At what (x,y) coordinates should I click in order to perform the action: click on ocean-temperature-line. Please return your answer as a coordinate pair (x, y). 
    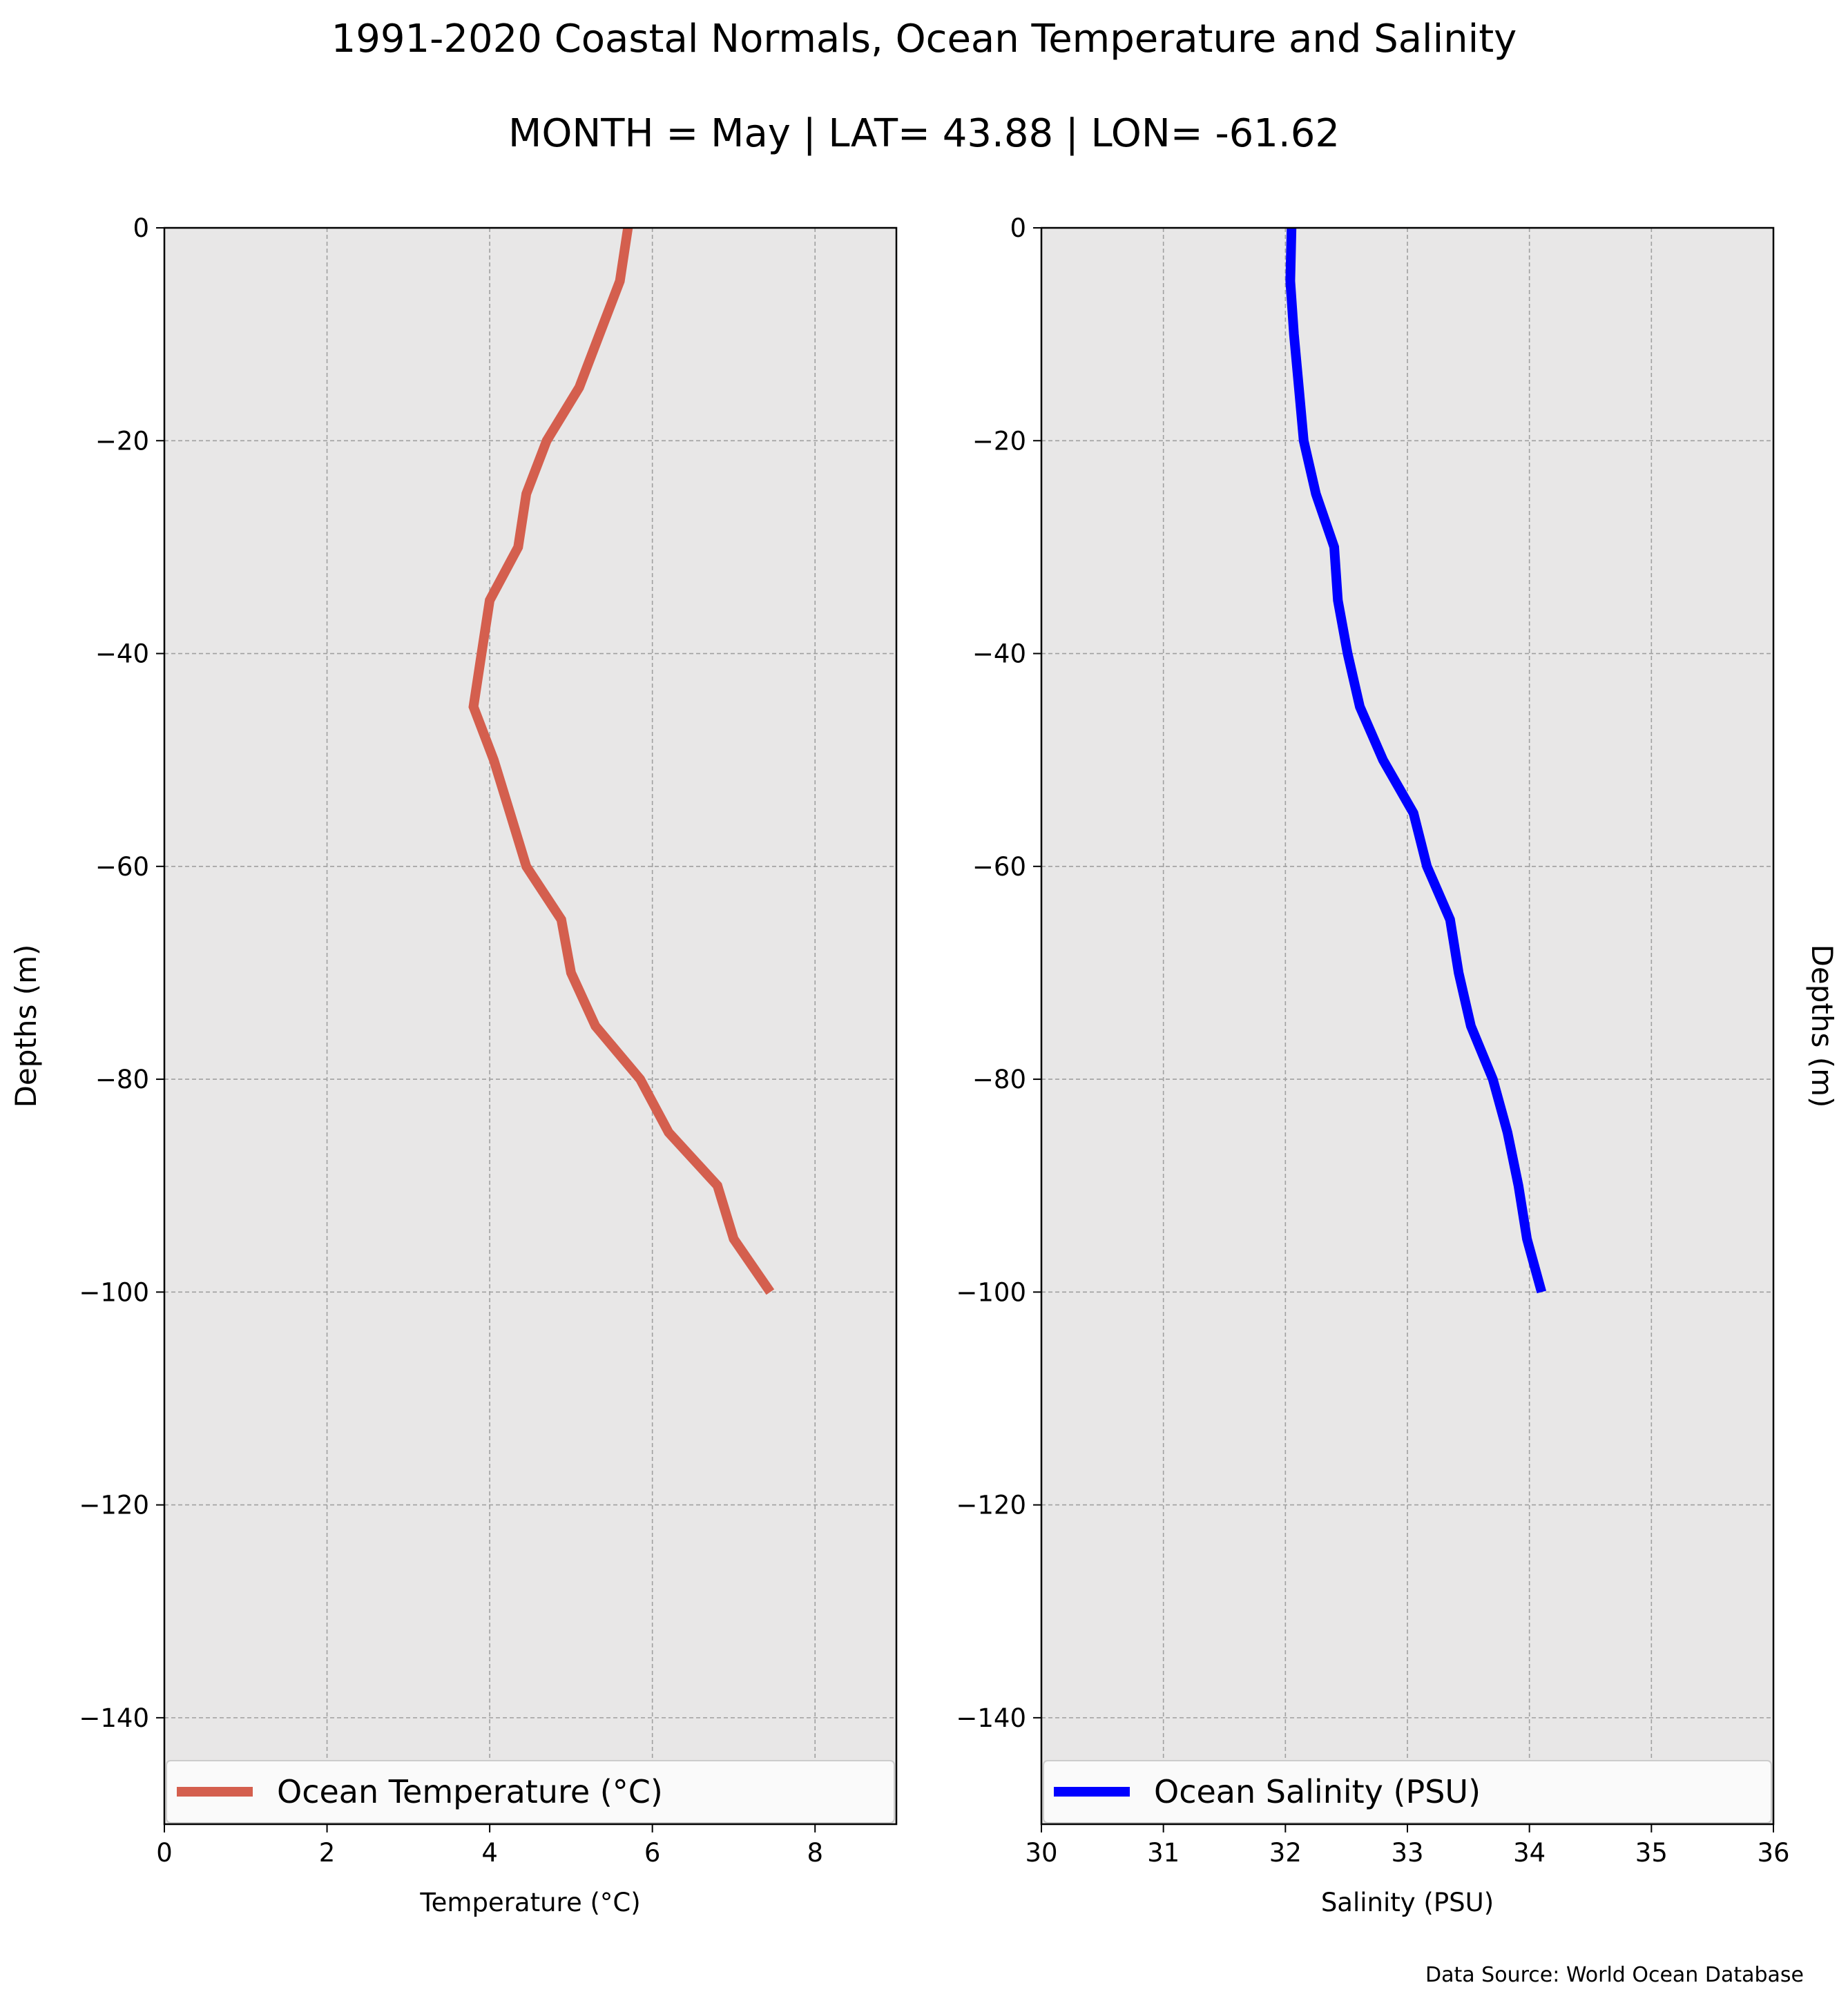
    Looking at the image, I should click on (621, 761).